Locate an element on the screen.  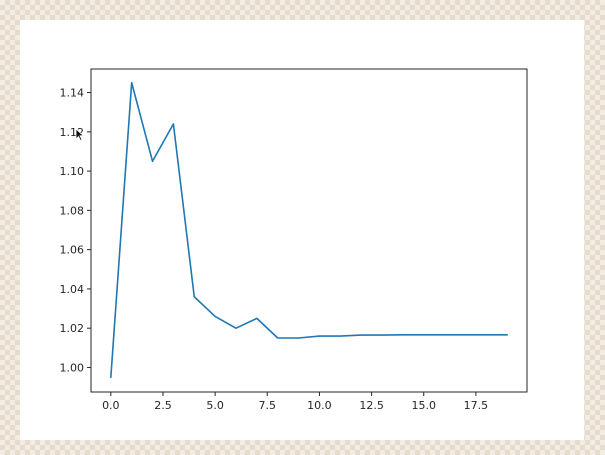
x-tick-label: 10.0 is located at coordinates (319, 405).